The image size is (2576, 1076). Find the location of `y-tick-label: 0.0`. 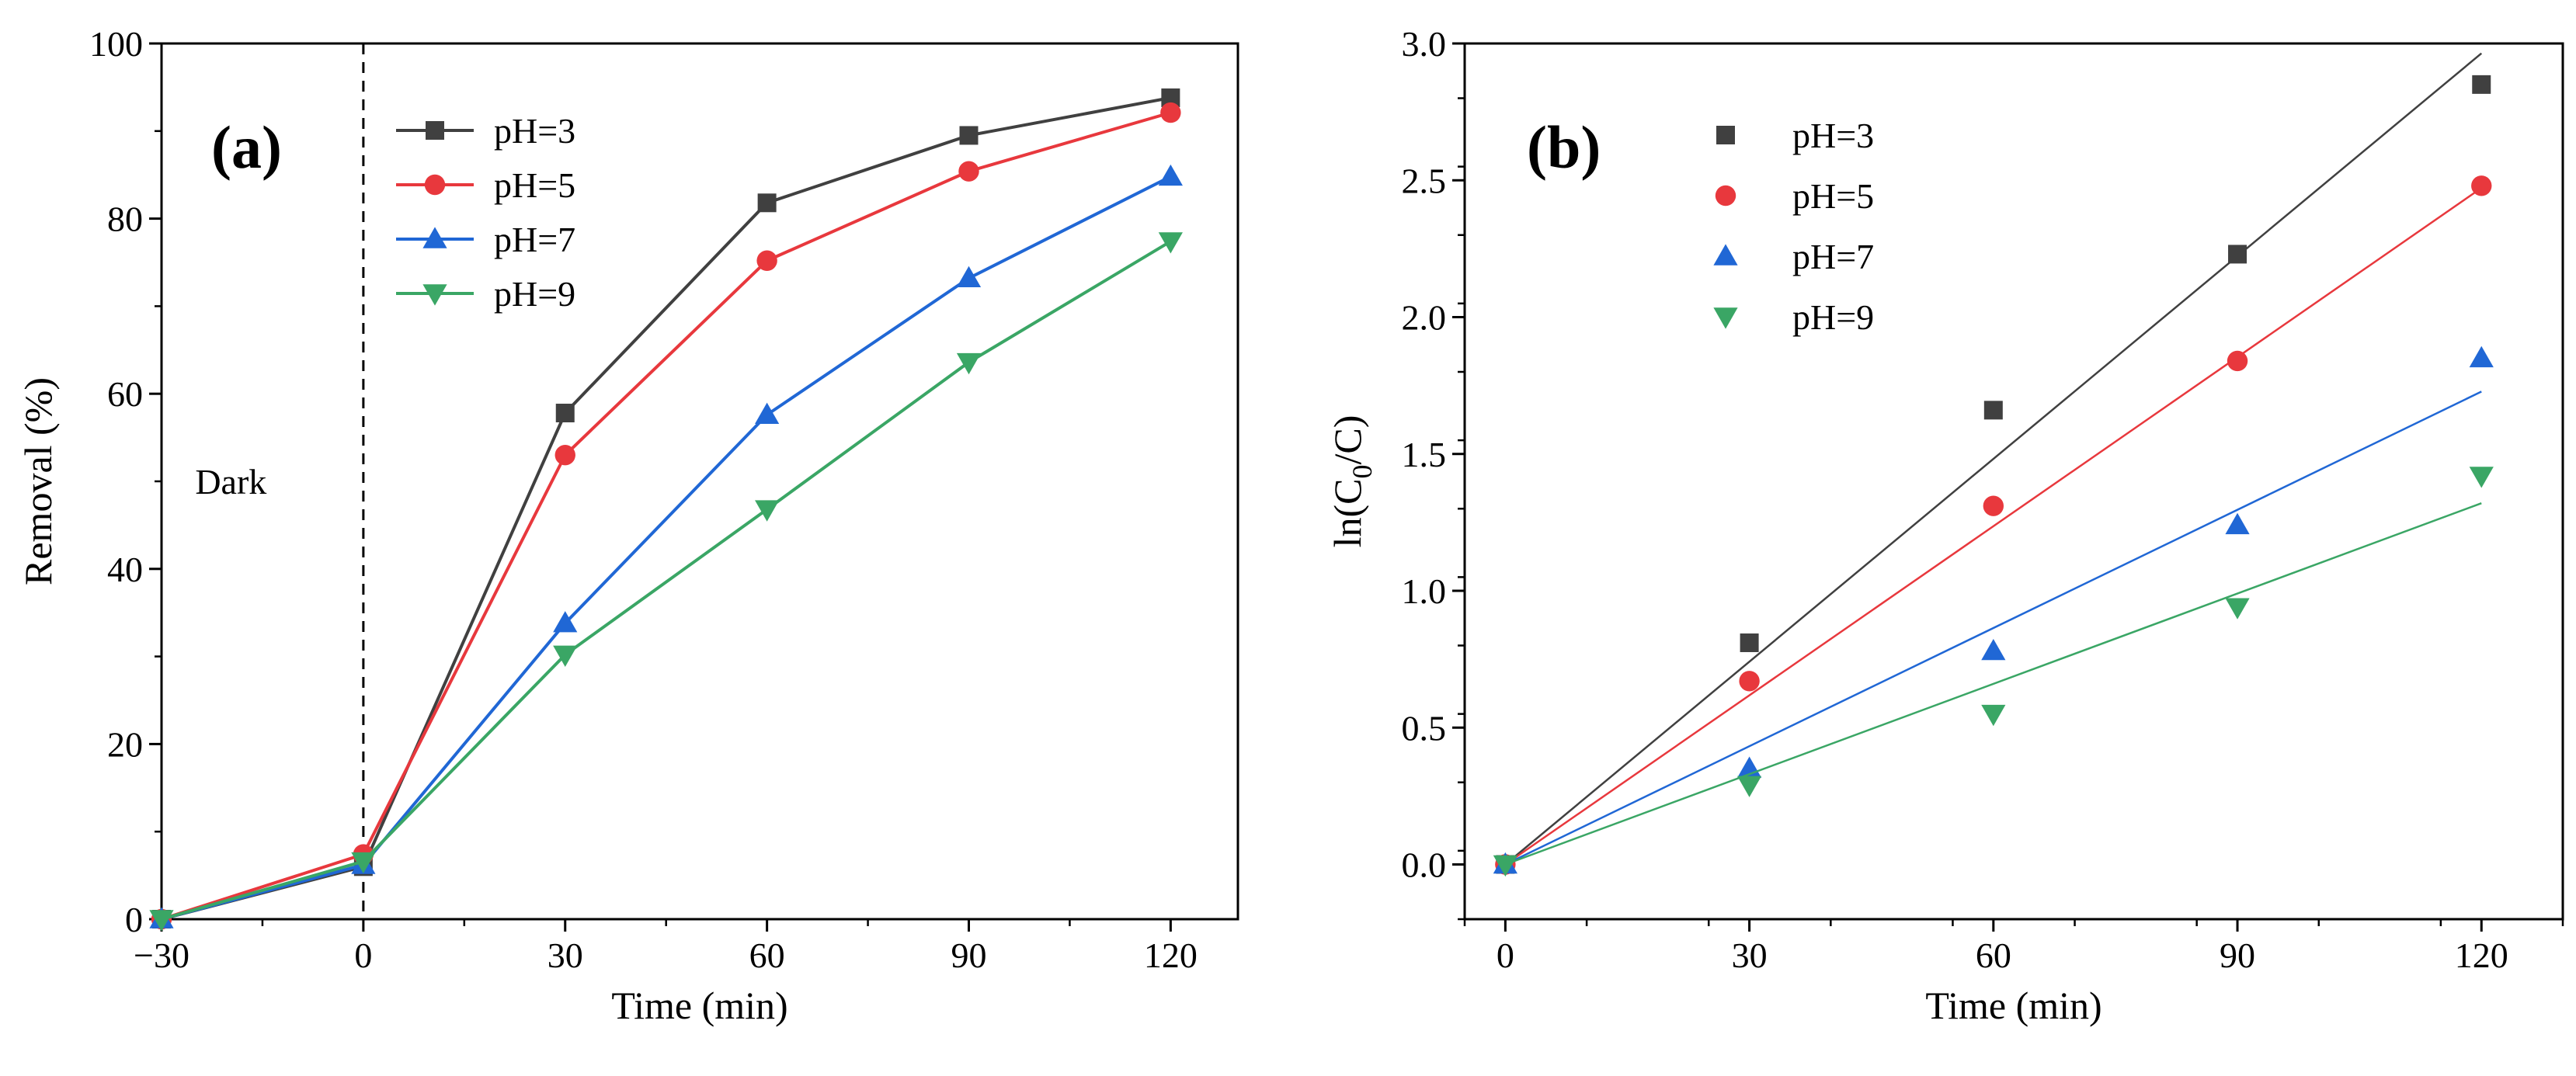

y-tick-label: 0.0 is located at coordinates (1424, 865).